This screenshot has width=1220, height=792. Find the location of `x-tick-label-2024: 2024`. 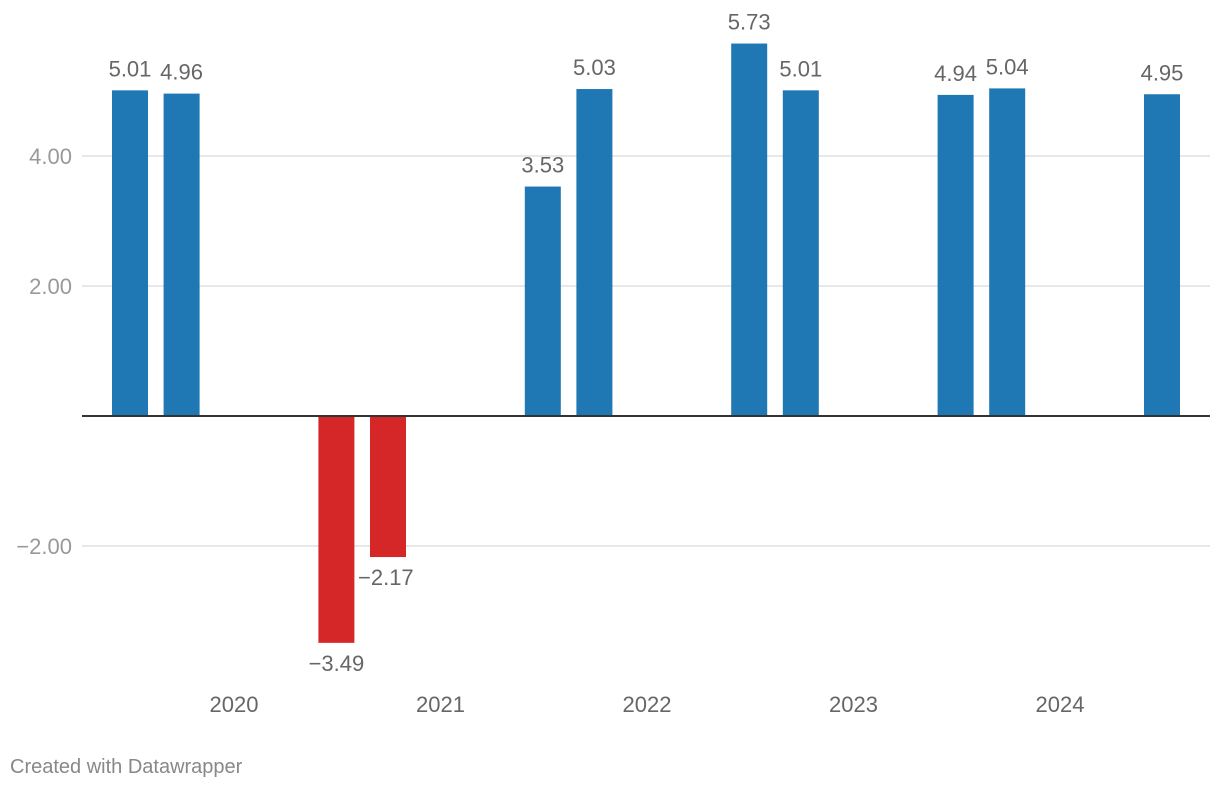

x-tick-label-2024: 2024 is located at coordinates (1060, 704).